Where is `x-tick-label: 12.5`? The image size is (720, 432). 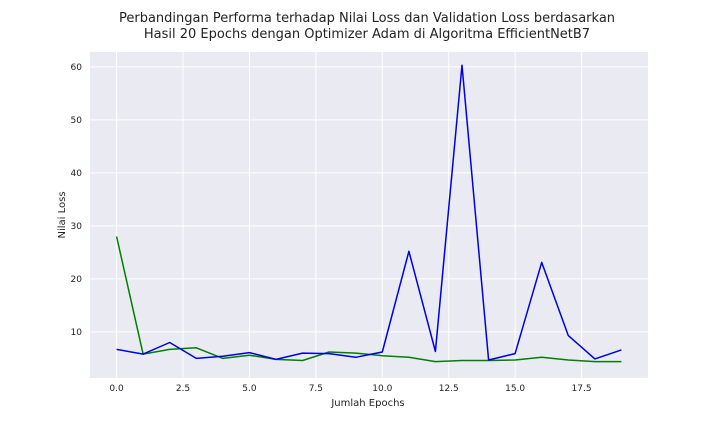 x-tick-label: 12.5 is located at coordinates (449, 389).